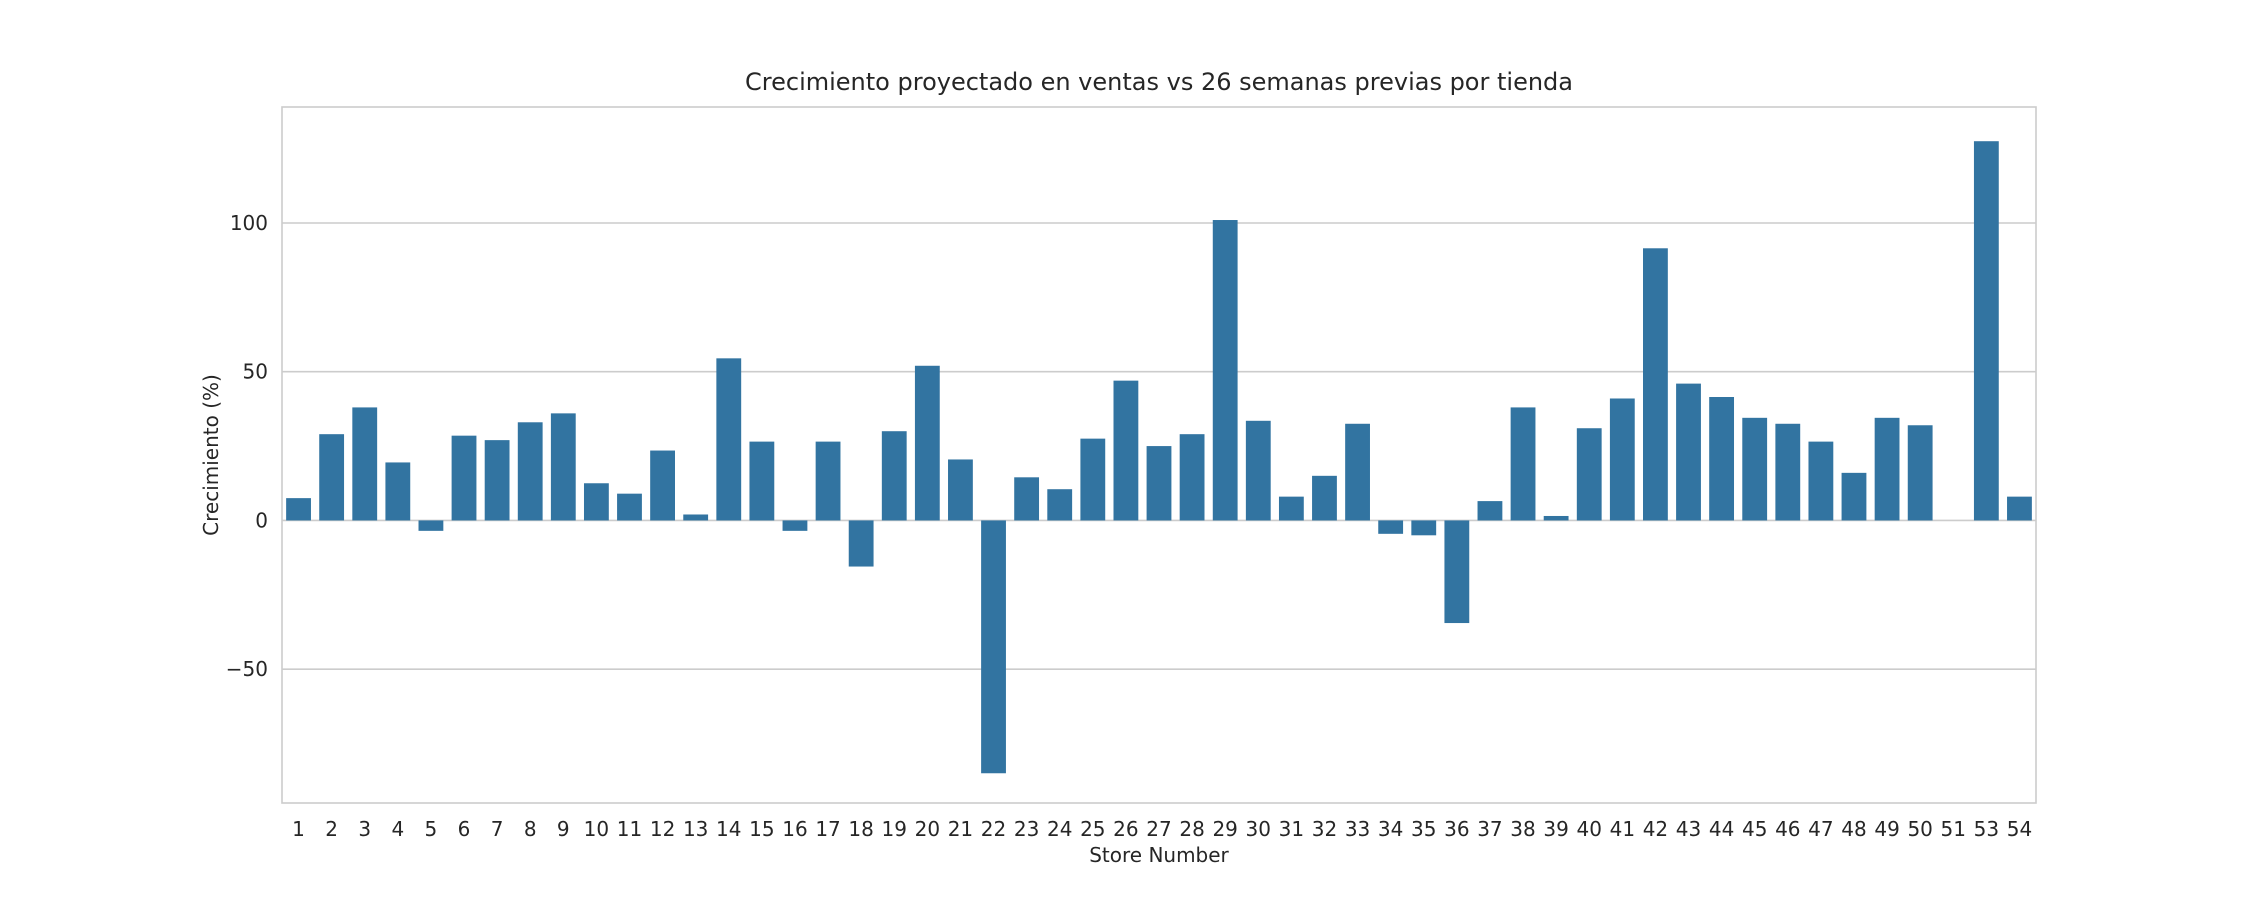 This screenshot has height=900, width=2250. Describe the element at coordinates (1555, 829) in the screenshot. I see `x-tick-label: 39` at that location.